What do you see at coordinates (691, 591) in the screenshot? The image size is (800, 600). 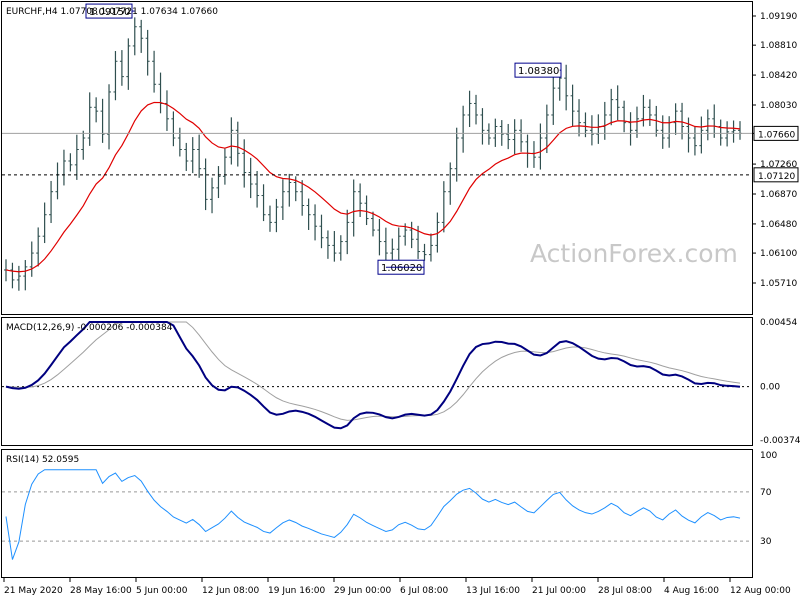 I see `x-tick-label: 4 Aug 16:00` at bounding box center [691, 591].